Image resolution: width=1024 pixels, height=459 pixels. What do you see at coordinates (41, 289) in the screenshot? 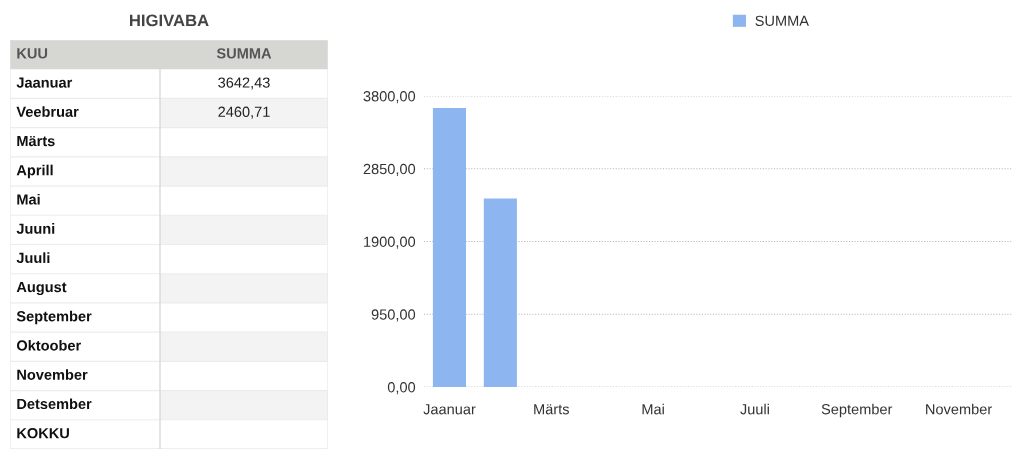
I see `category-label: August` at bounding box center [41, 289].